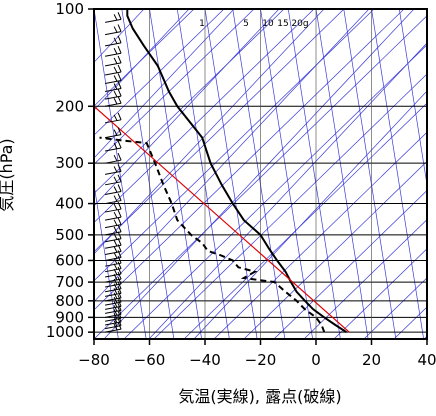 This screenshot has width=436, height=416. Describe the element at coordinates (69, 235) in the screenshot. I see `y-tick-label: 500` at that location.